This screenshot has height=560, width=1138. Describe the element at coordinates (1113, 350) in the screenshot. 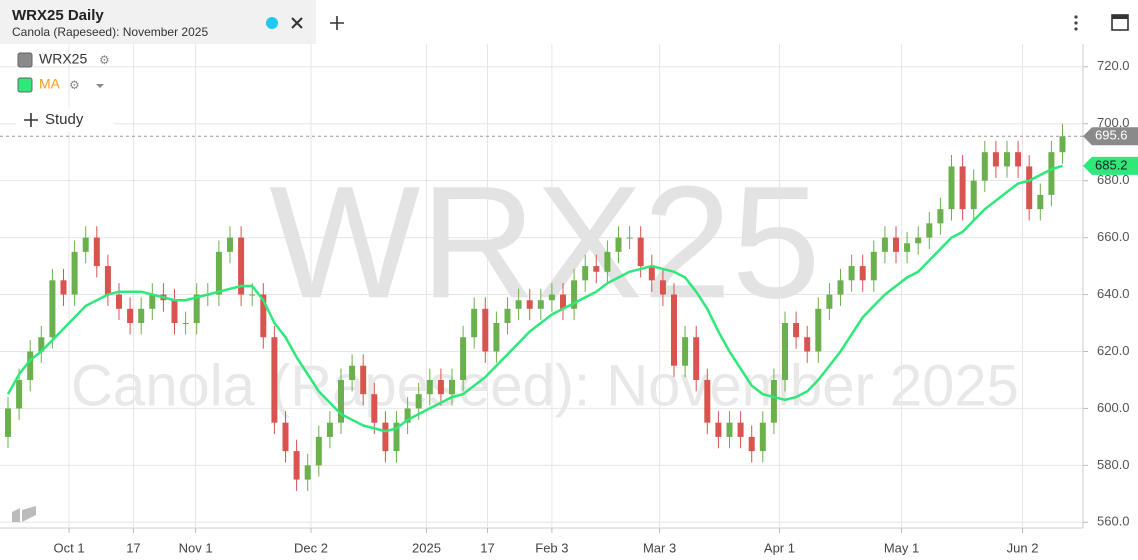

I see `y-tick-label: 620.0` at that location.